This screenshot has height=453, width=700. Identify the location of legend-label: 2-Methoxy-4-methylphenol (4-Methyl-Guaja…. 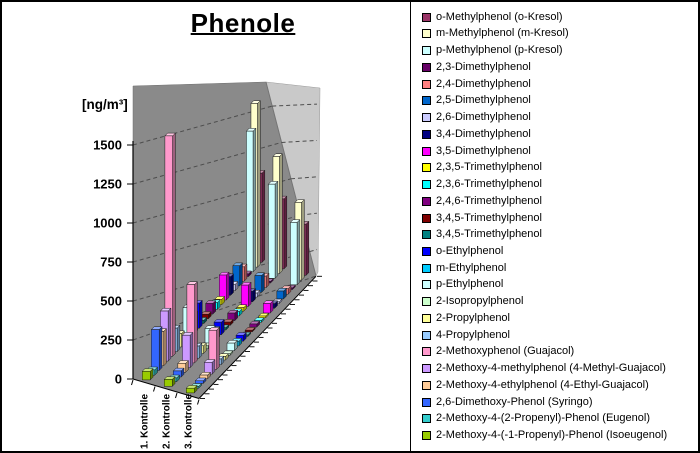
(551, 368).